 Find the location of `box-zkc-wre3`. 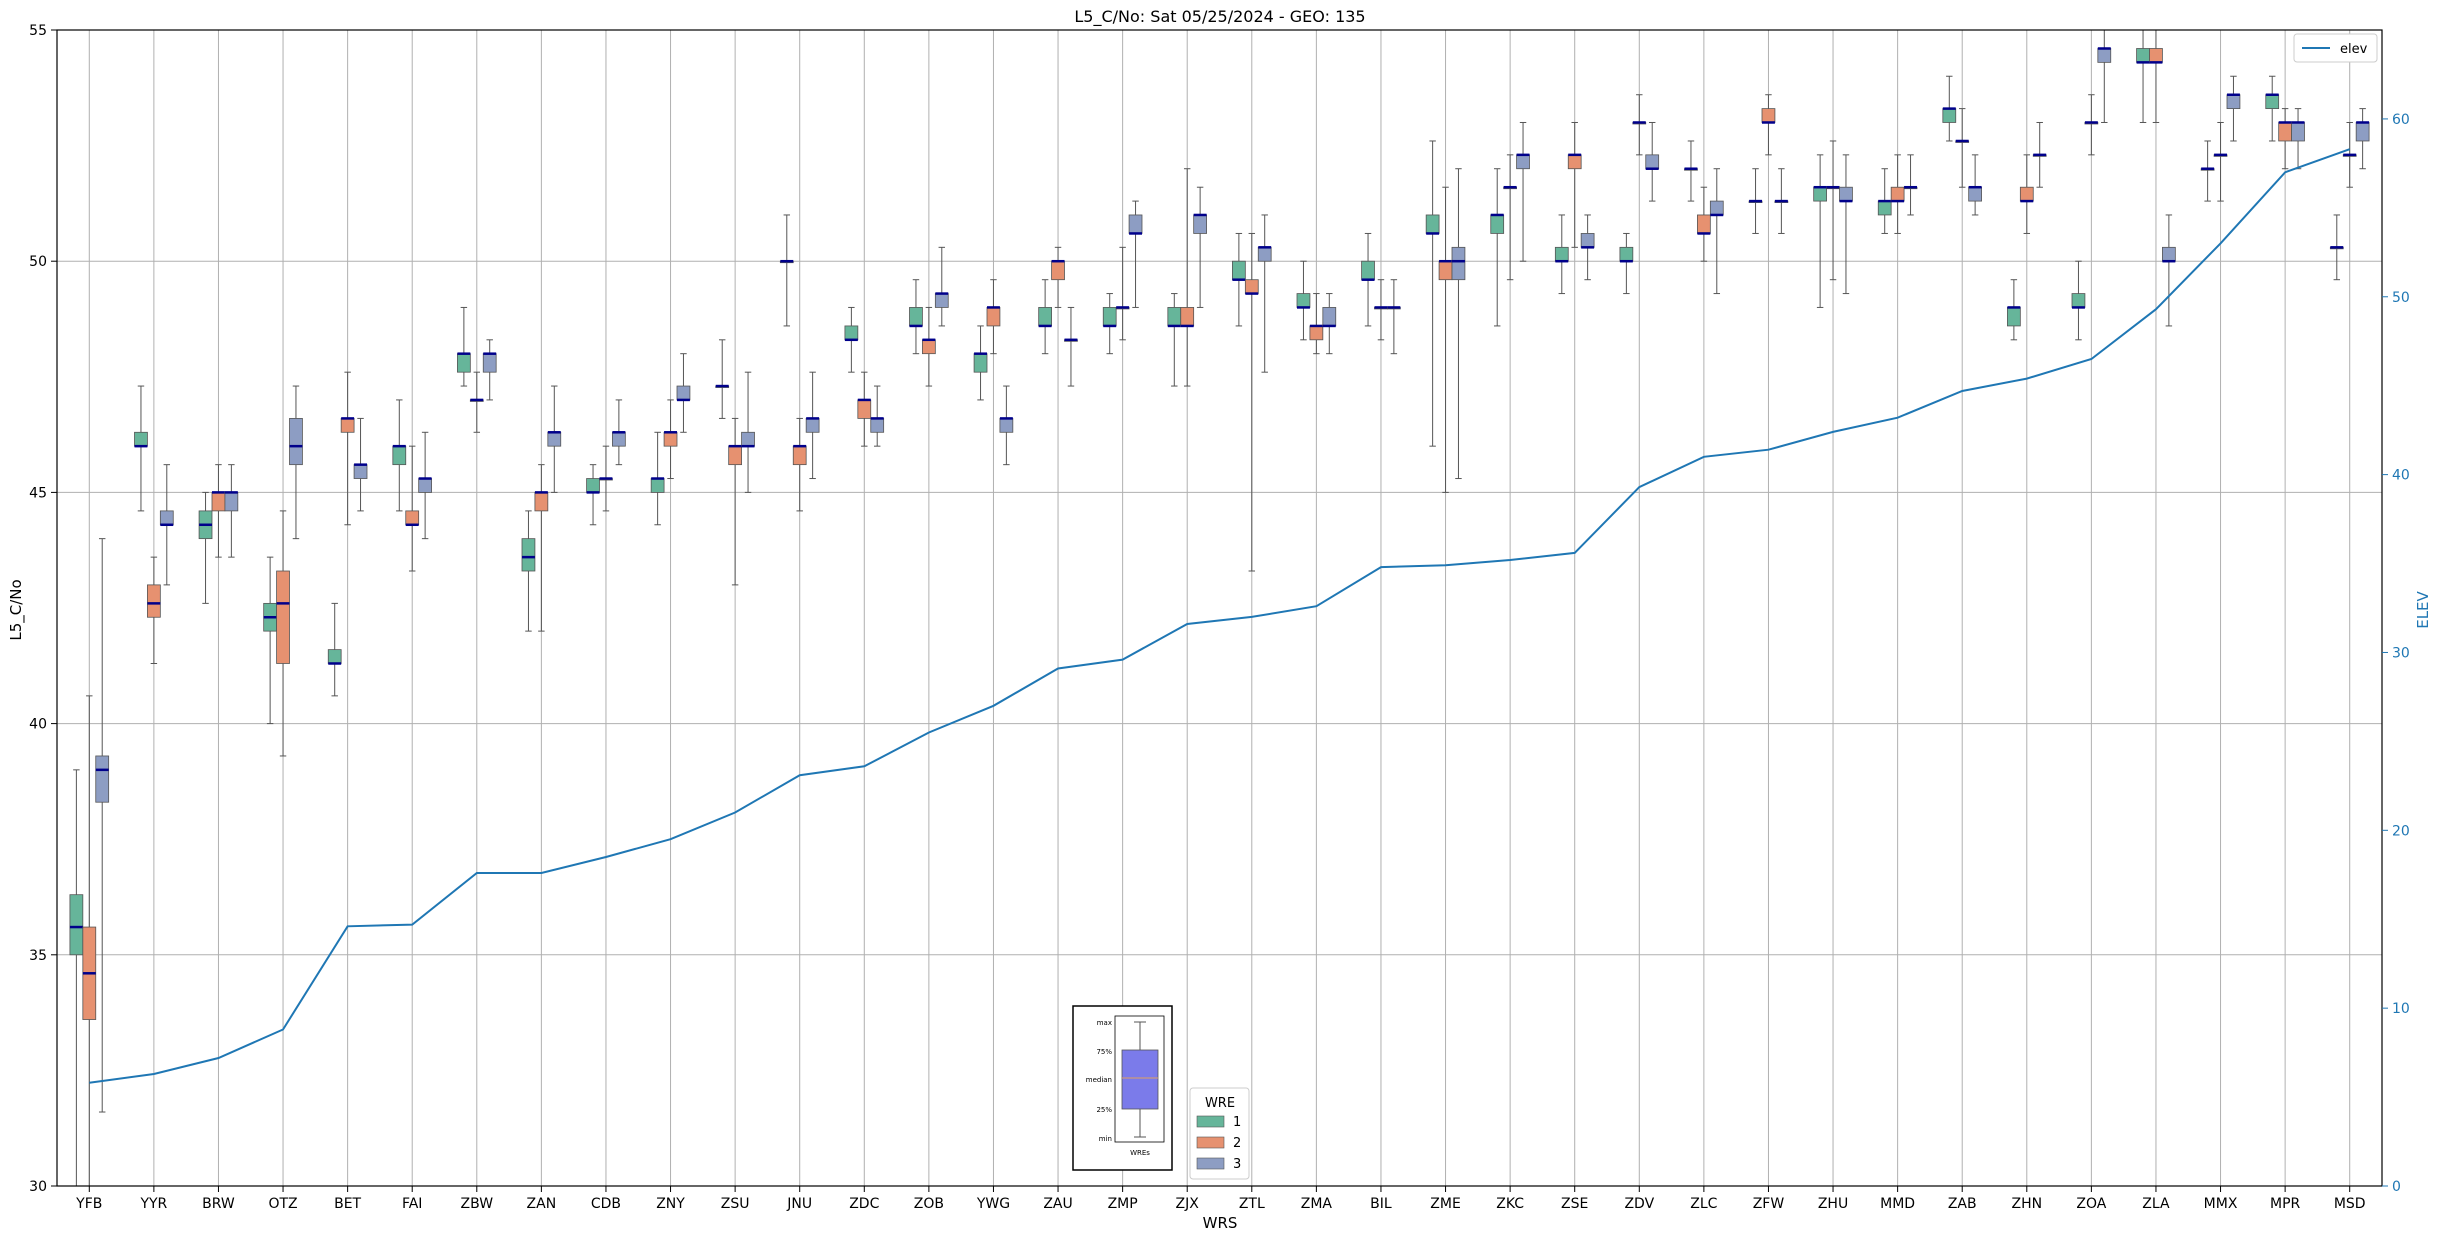

box-zkc-wre3 is located at coordinates (1523, 191).